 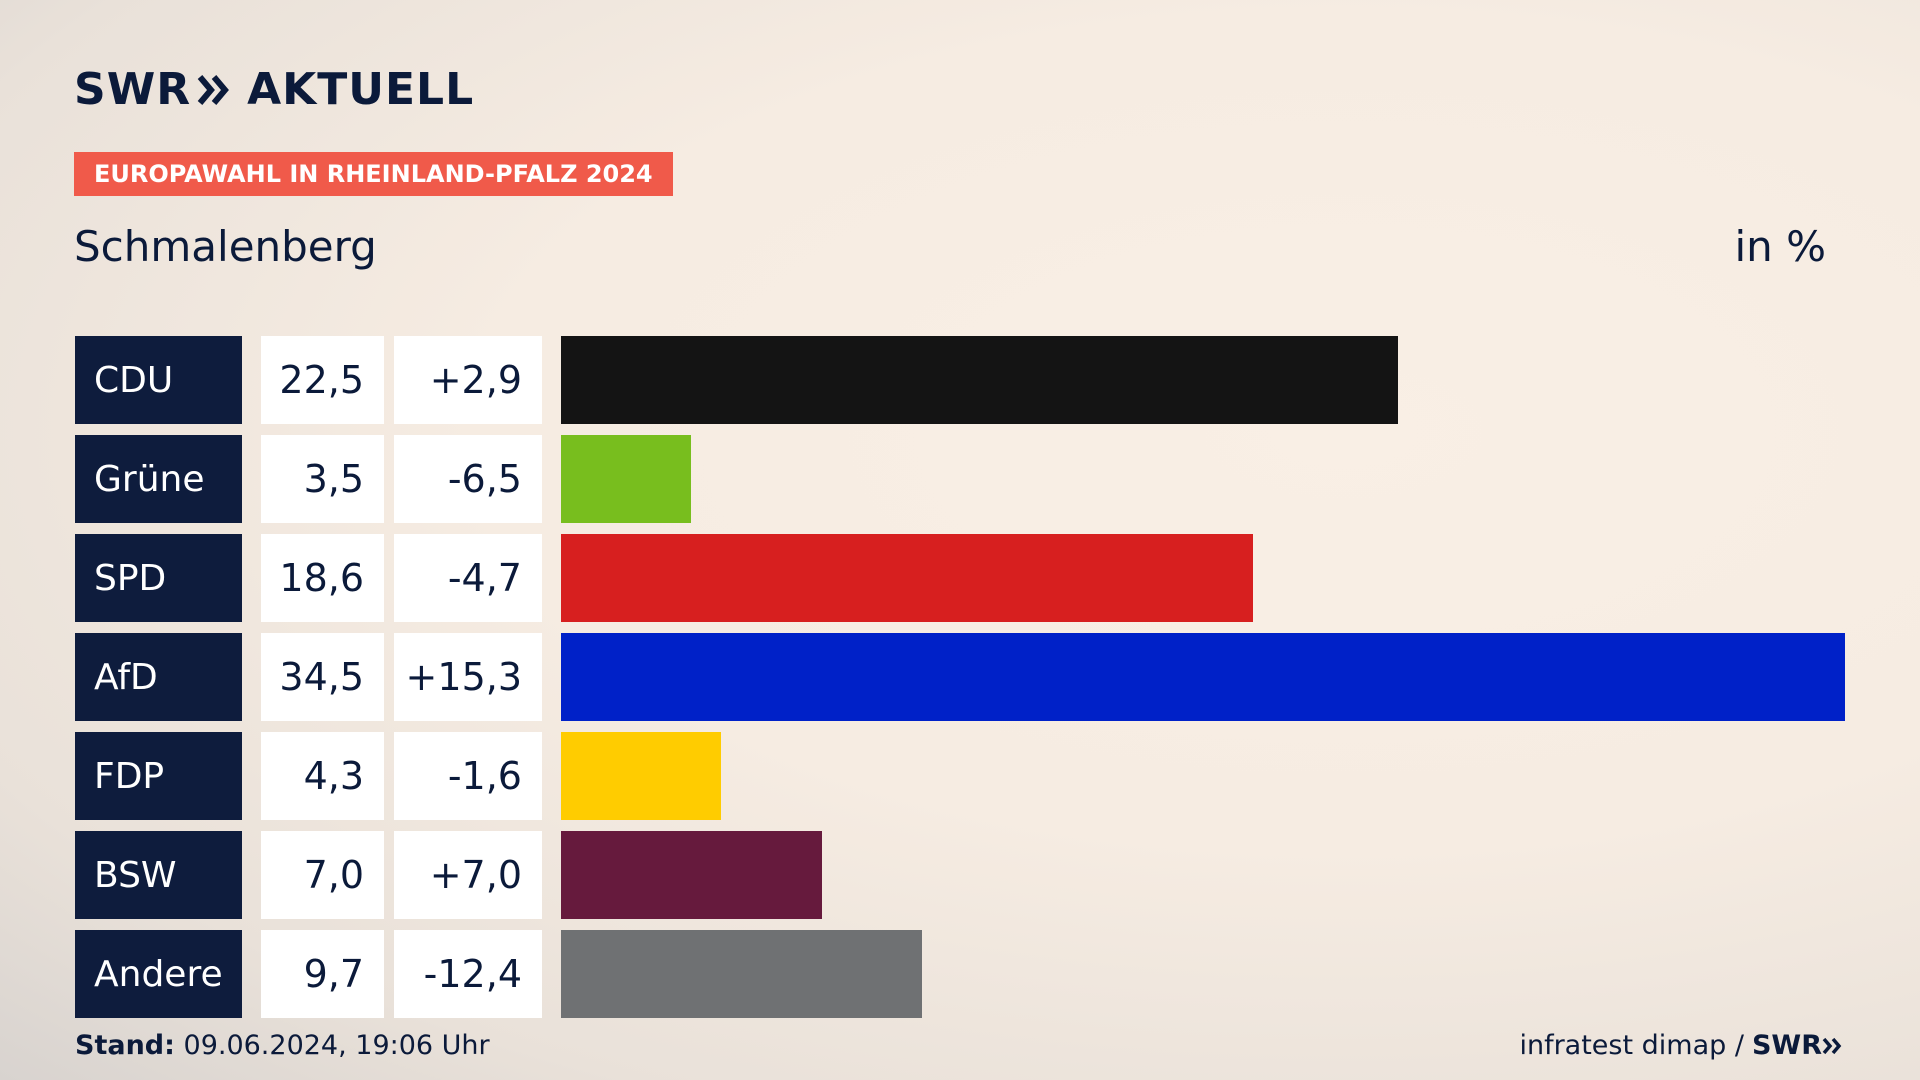 What do you see at coordinates (158, 479) in the screenshot?
I see `party-label: Grüne` at bounding box center [158, 479].